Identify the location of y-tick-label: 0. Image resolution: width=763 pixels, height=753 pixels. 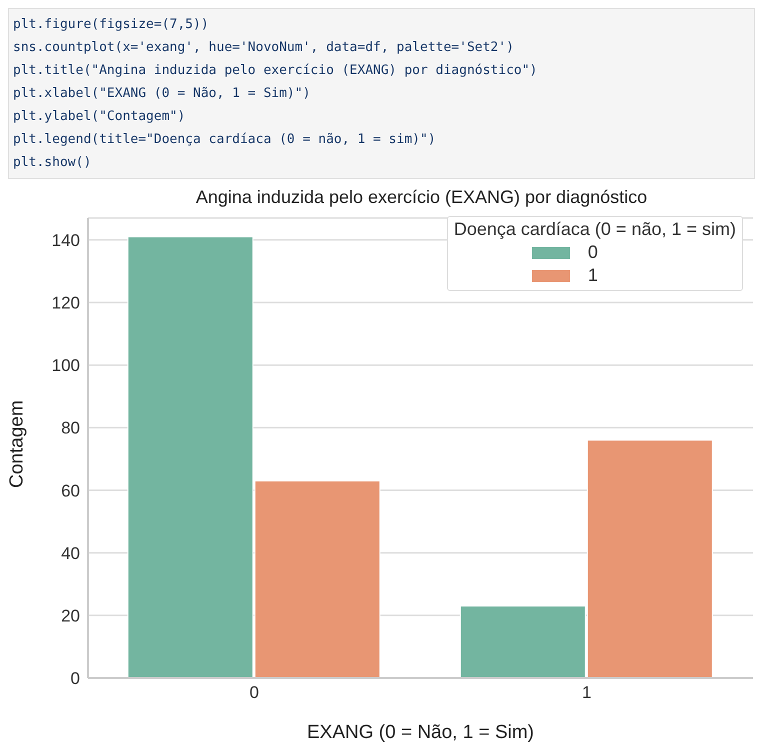
(75, 678).